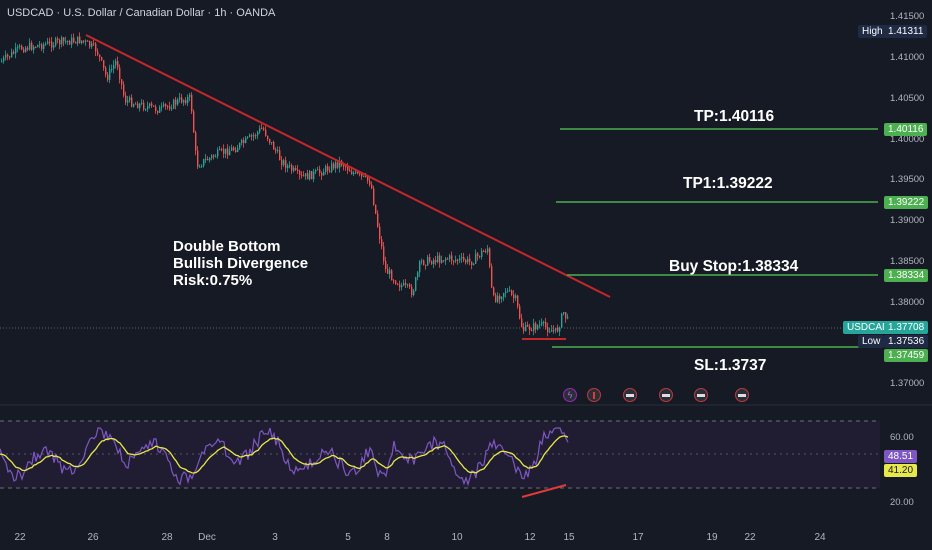 Image resolution: width=932 pixels, height=550 pixels. What do you see at coordinates (907, 261) in the screenshot?
I see `price-tick: 1.38500` at bounding box center [907, 261].